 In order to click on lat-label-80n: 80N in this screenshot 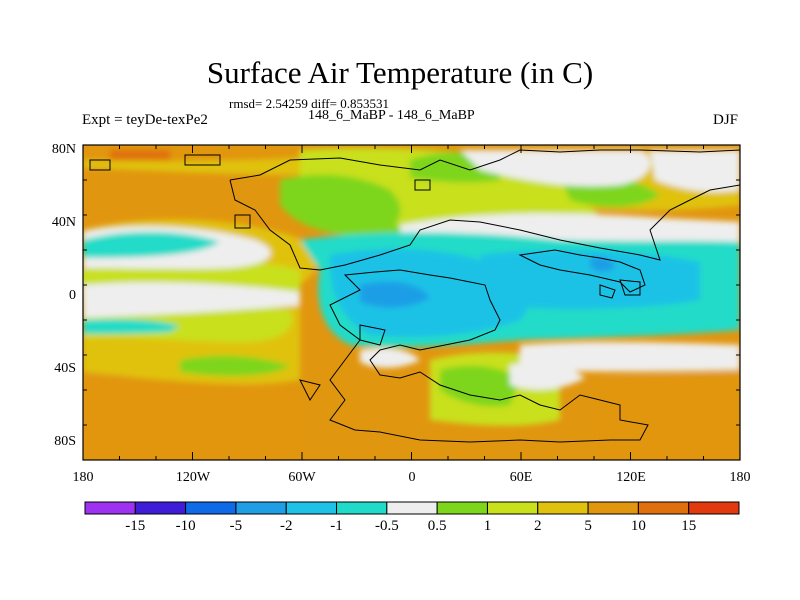, I will do `click(63, 149)`.